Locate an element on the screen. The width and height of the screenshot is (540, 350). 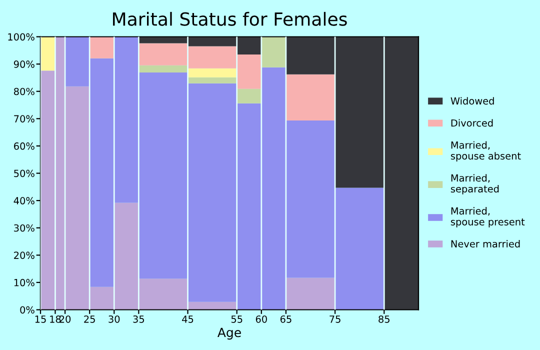
chart-title: Marital Status for Females is located at coordinates (230, 19).